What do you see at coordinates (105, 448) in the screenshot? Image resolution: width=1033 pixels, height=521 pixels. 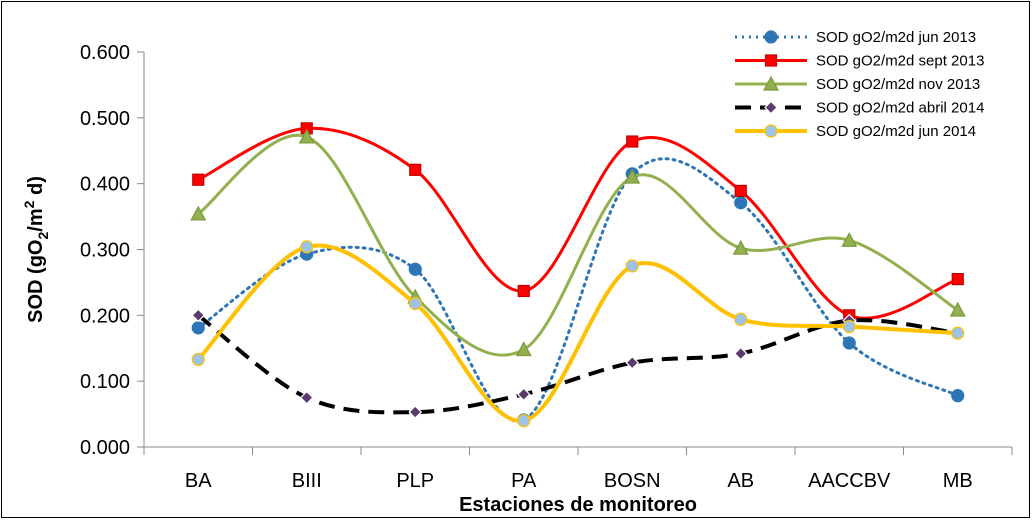 I see `y-tick-label: 0.000` at bounding box center [105, 448].